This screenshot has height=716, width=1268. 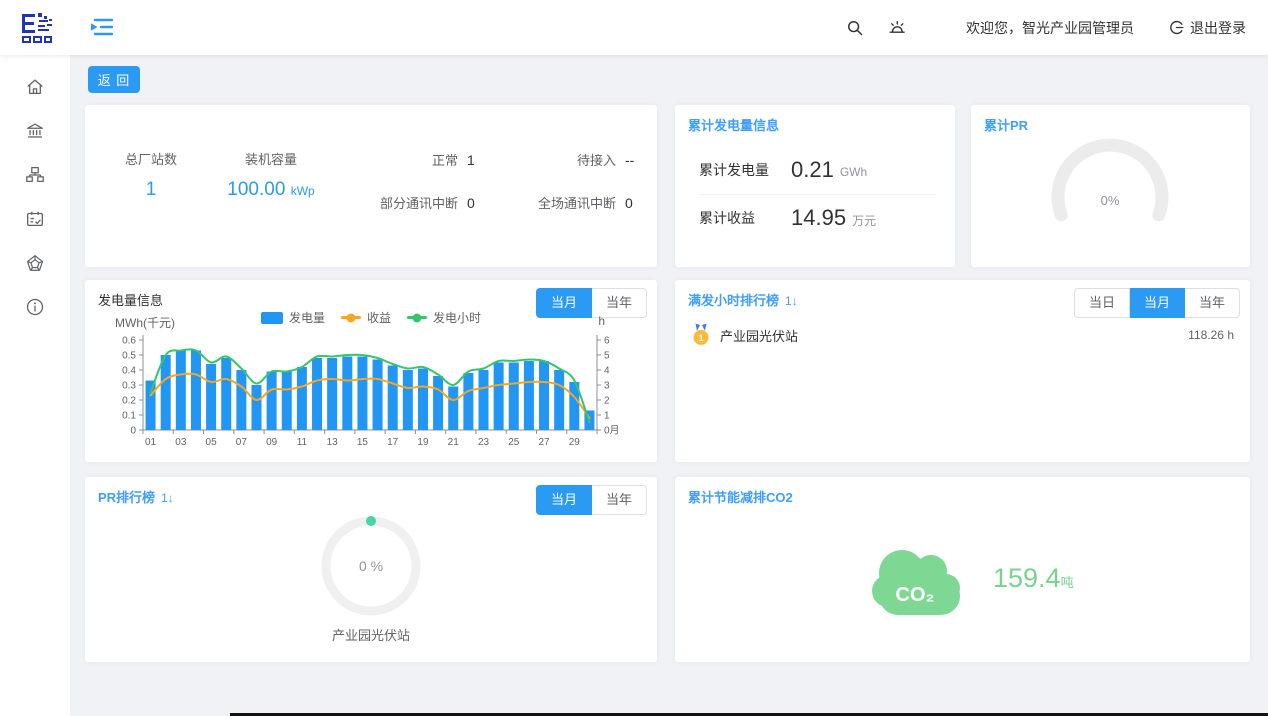 I want to click on full-hours-title: 满发小时排行榜 1↓, so click(x=743, y=300).